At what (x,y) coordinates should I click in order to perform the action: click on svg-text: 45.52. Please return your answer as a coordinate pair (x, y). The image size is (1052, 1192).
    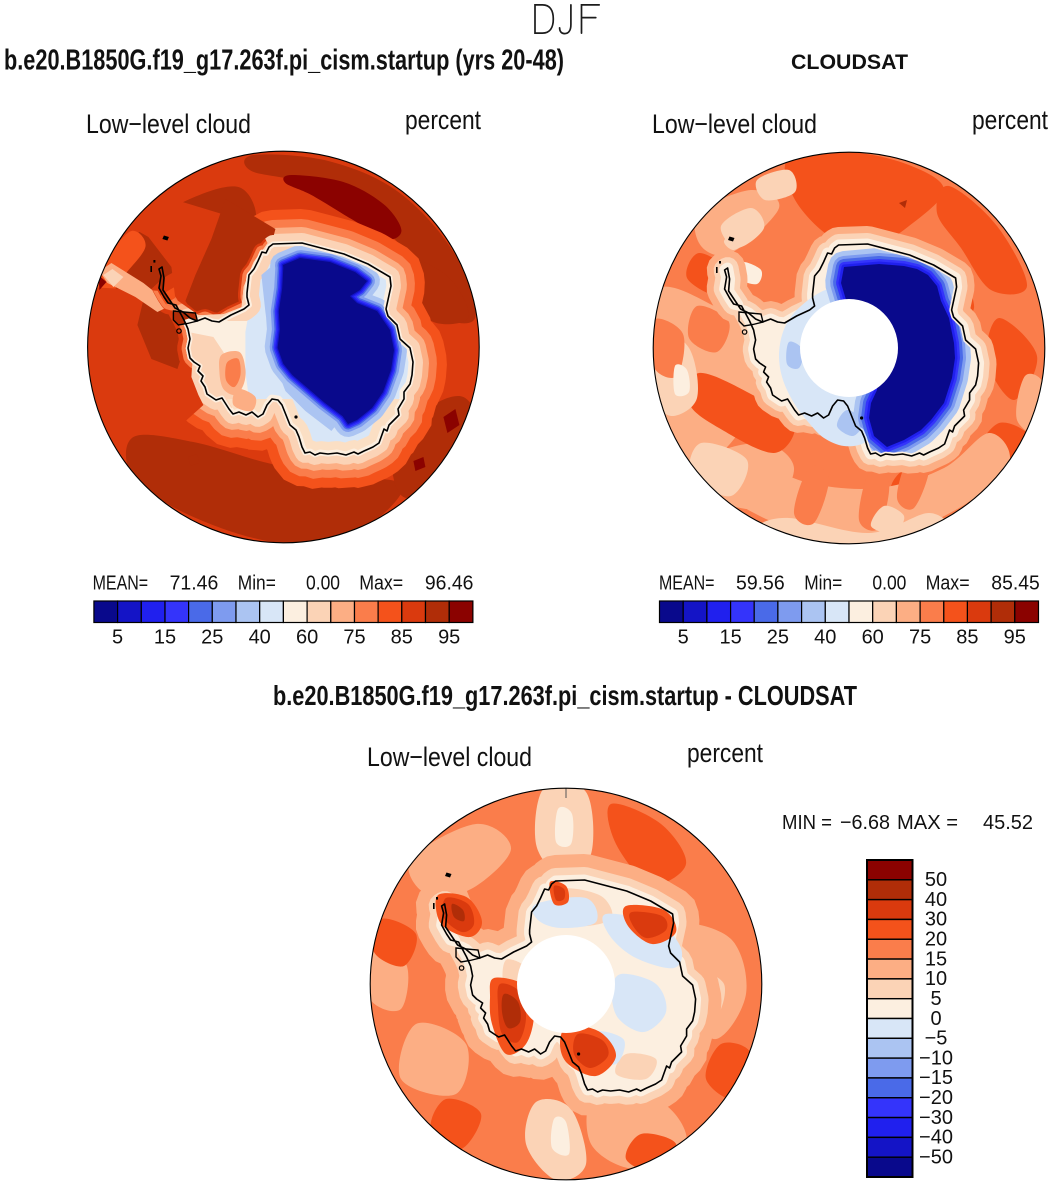
    Looking at the image, I should click on (1008, 822).